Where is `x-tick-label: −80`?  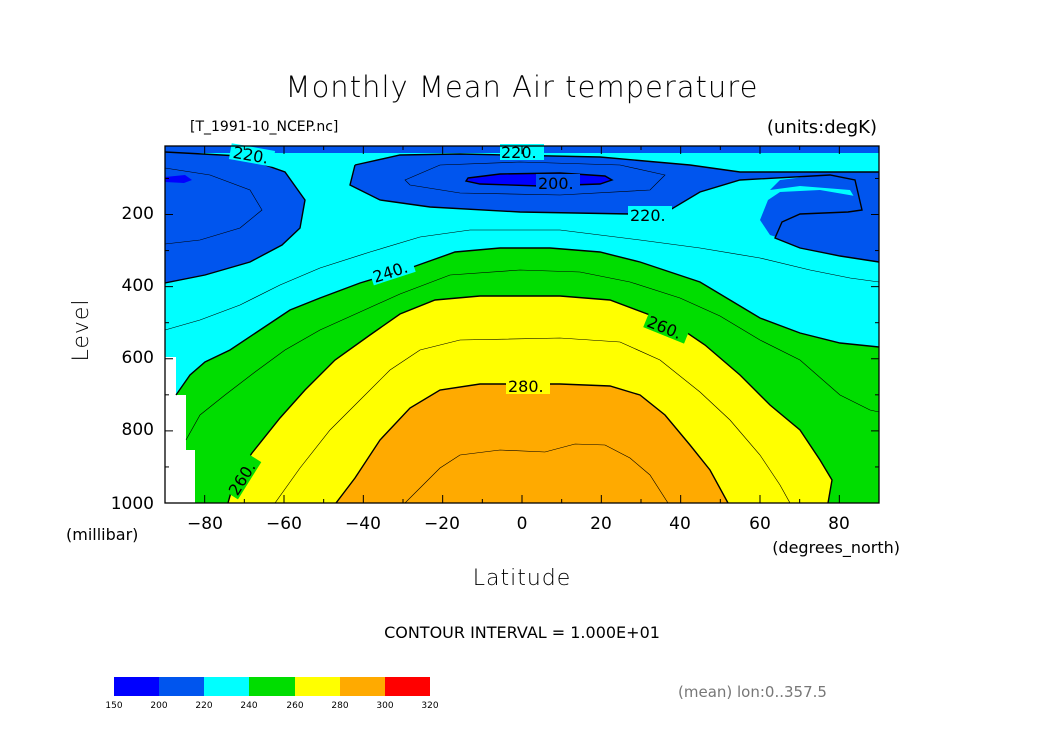 x-tick-label: −80 is located at coordinates (205, 524).